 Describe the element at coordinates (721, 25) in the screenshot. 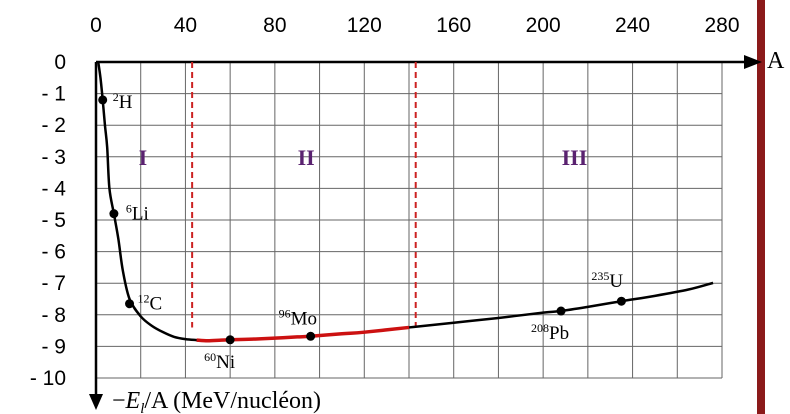

I see `x-tick-label: 280` at that location.